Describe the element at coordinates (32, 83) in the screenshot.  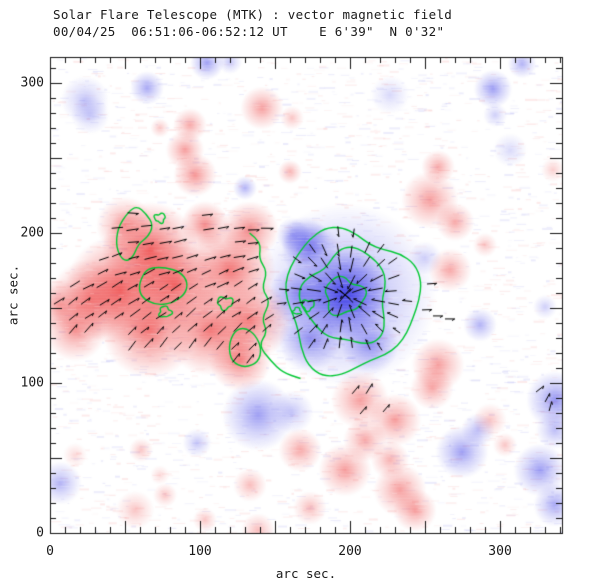
I see `y-tick-label: 300` at that location.